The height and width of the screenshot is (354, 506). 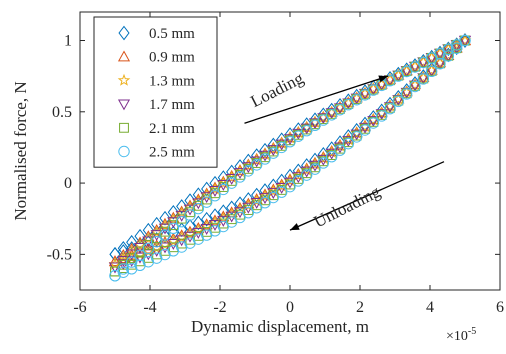 What do you see at coordinates (62, 112) in the screenshot?
I see `y-tick-label: 0.5` at bounding box center [62, 112].